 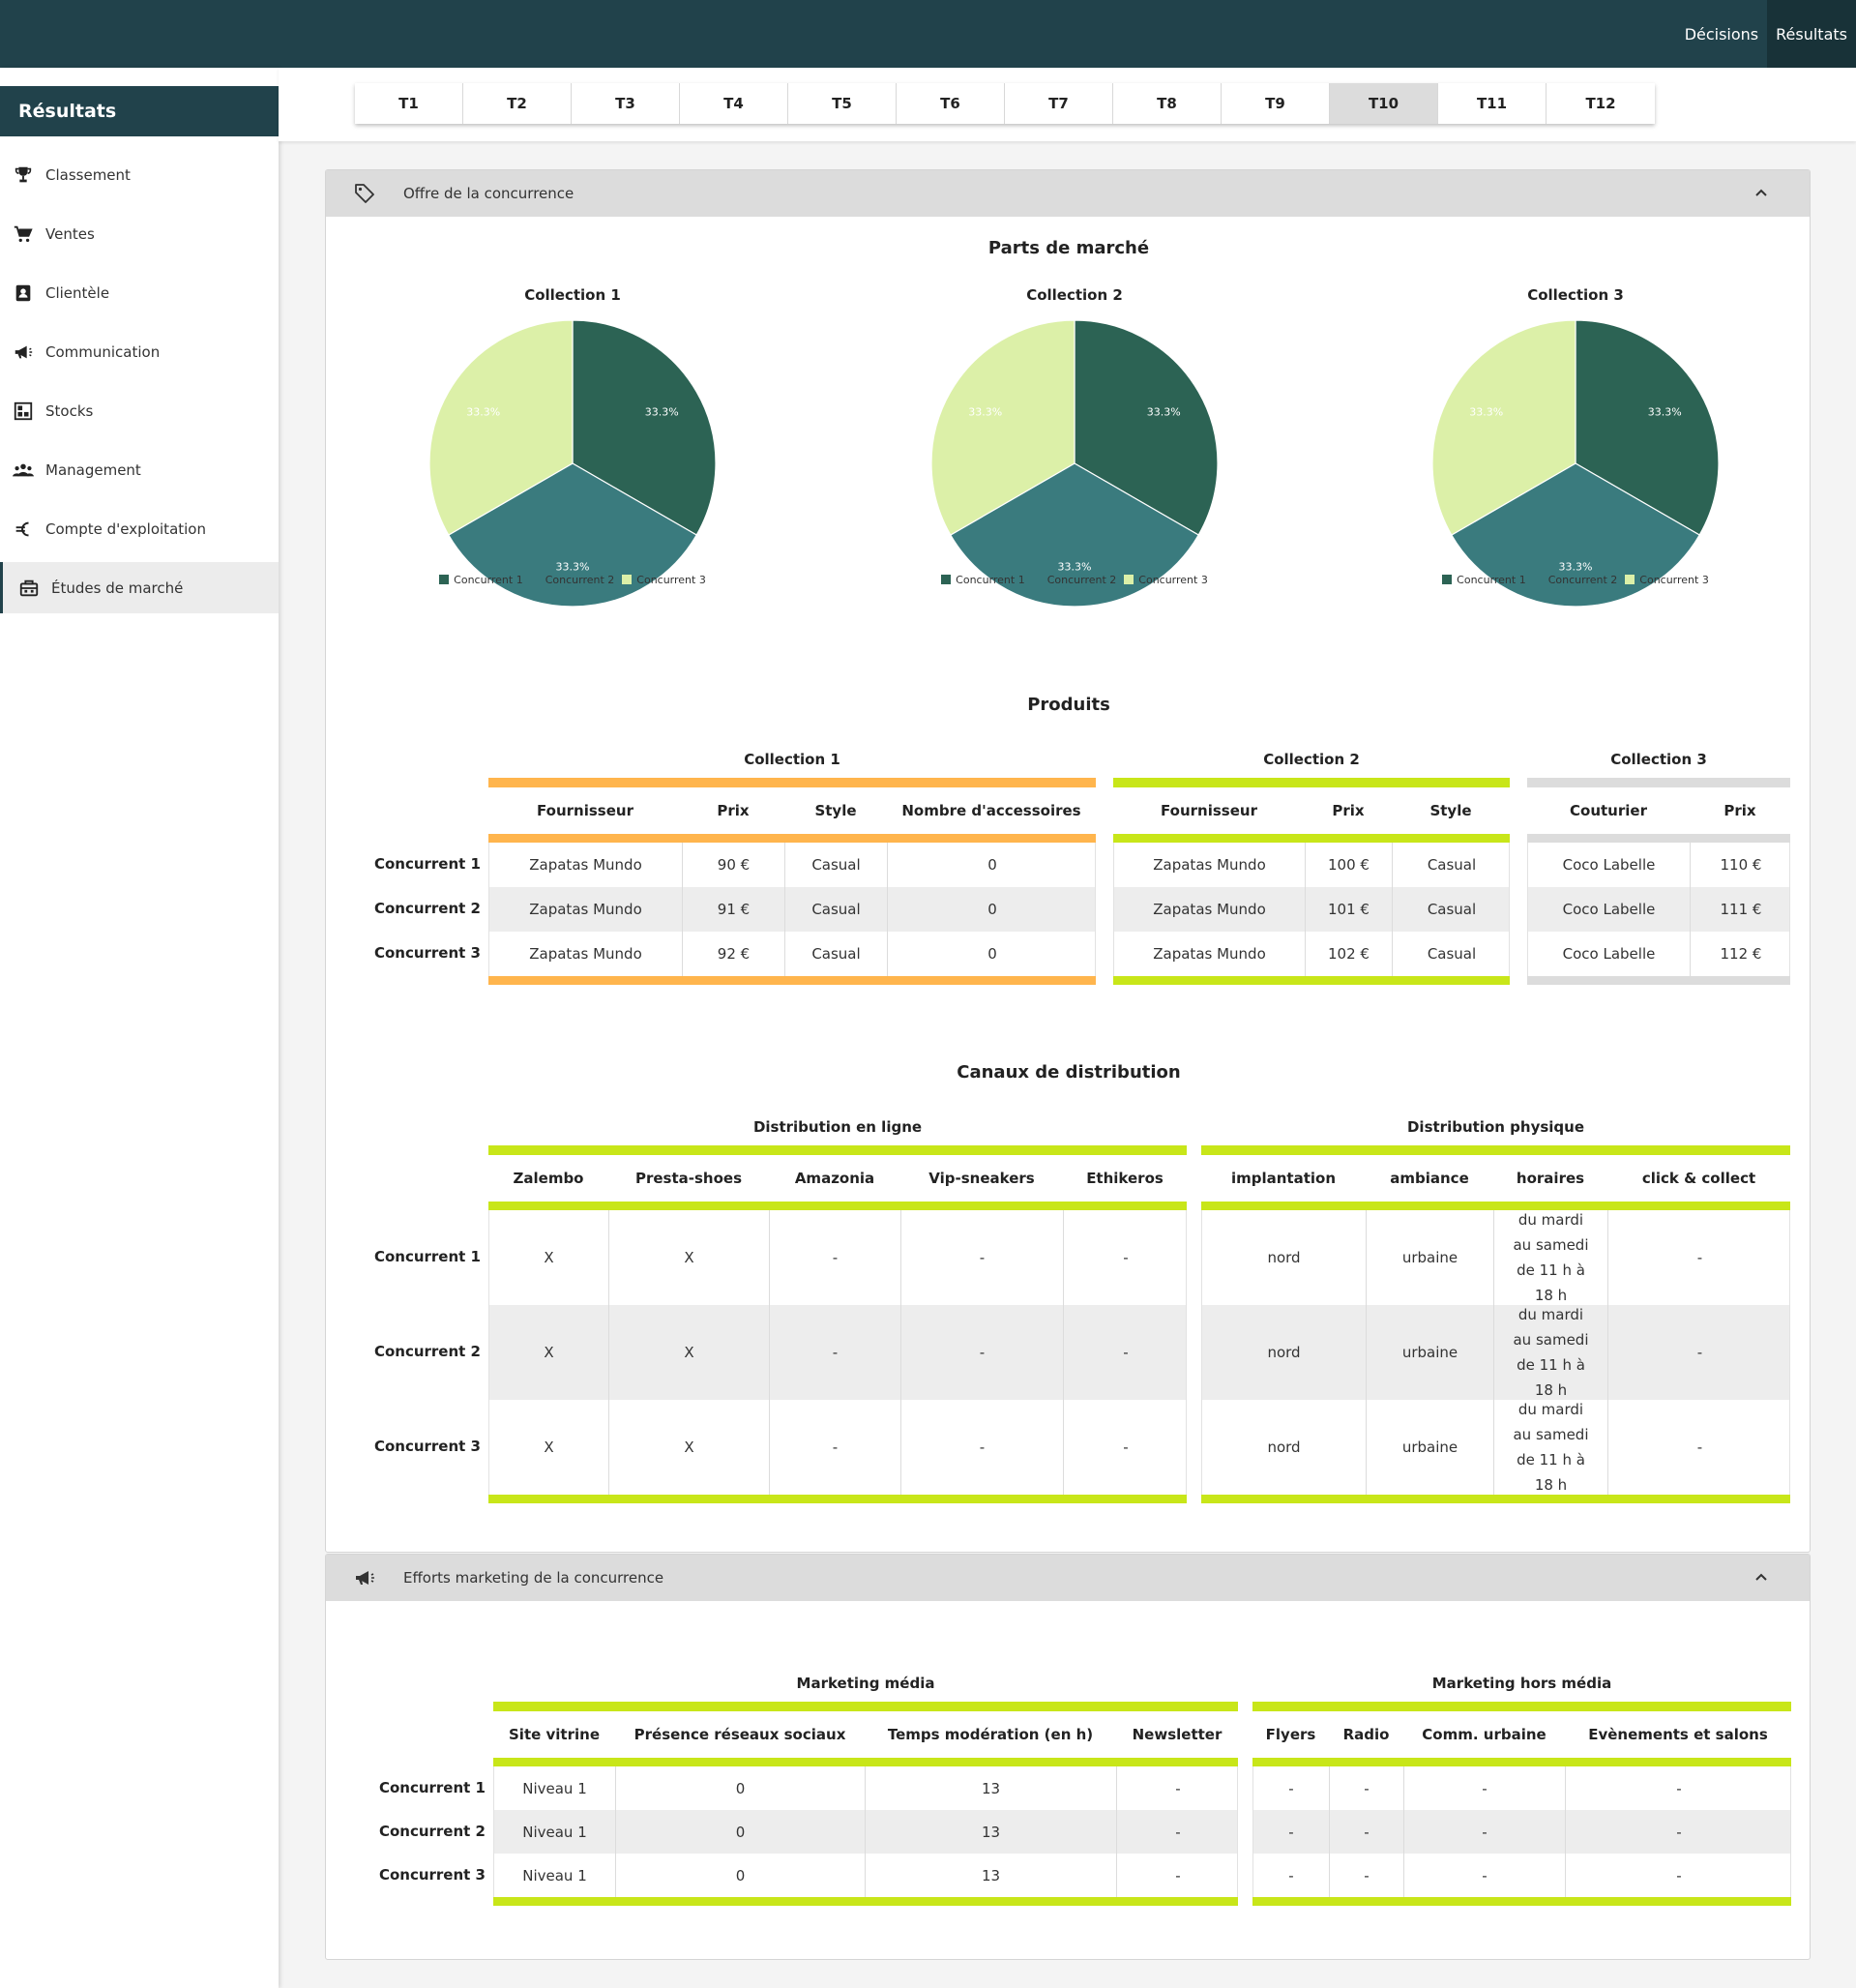 I want to click on competitor-offer-title: Offre de la concurrence, so click(x=488, y=193).